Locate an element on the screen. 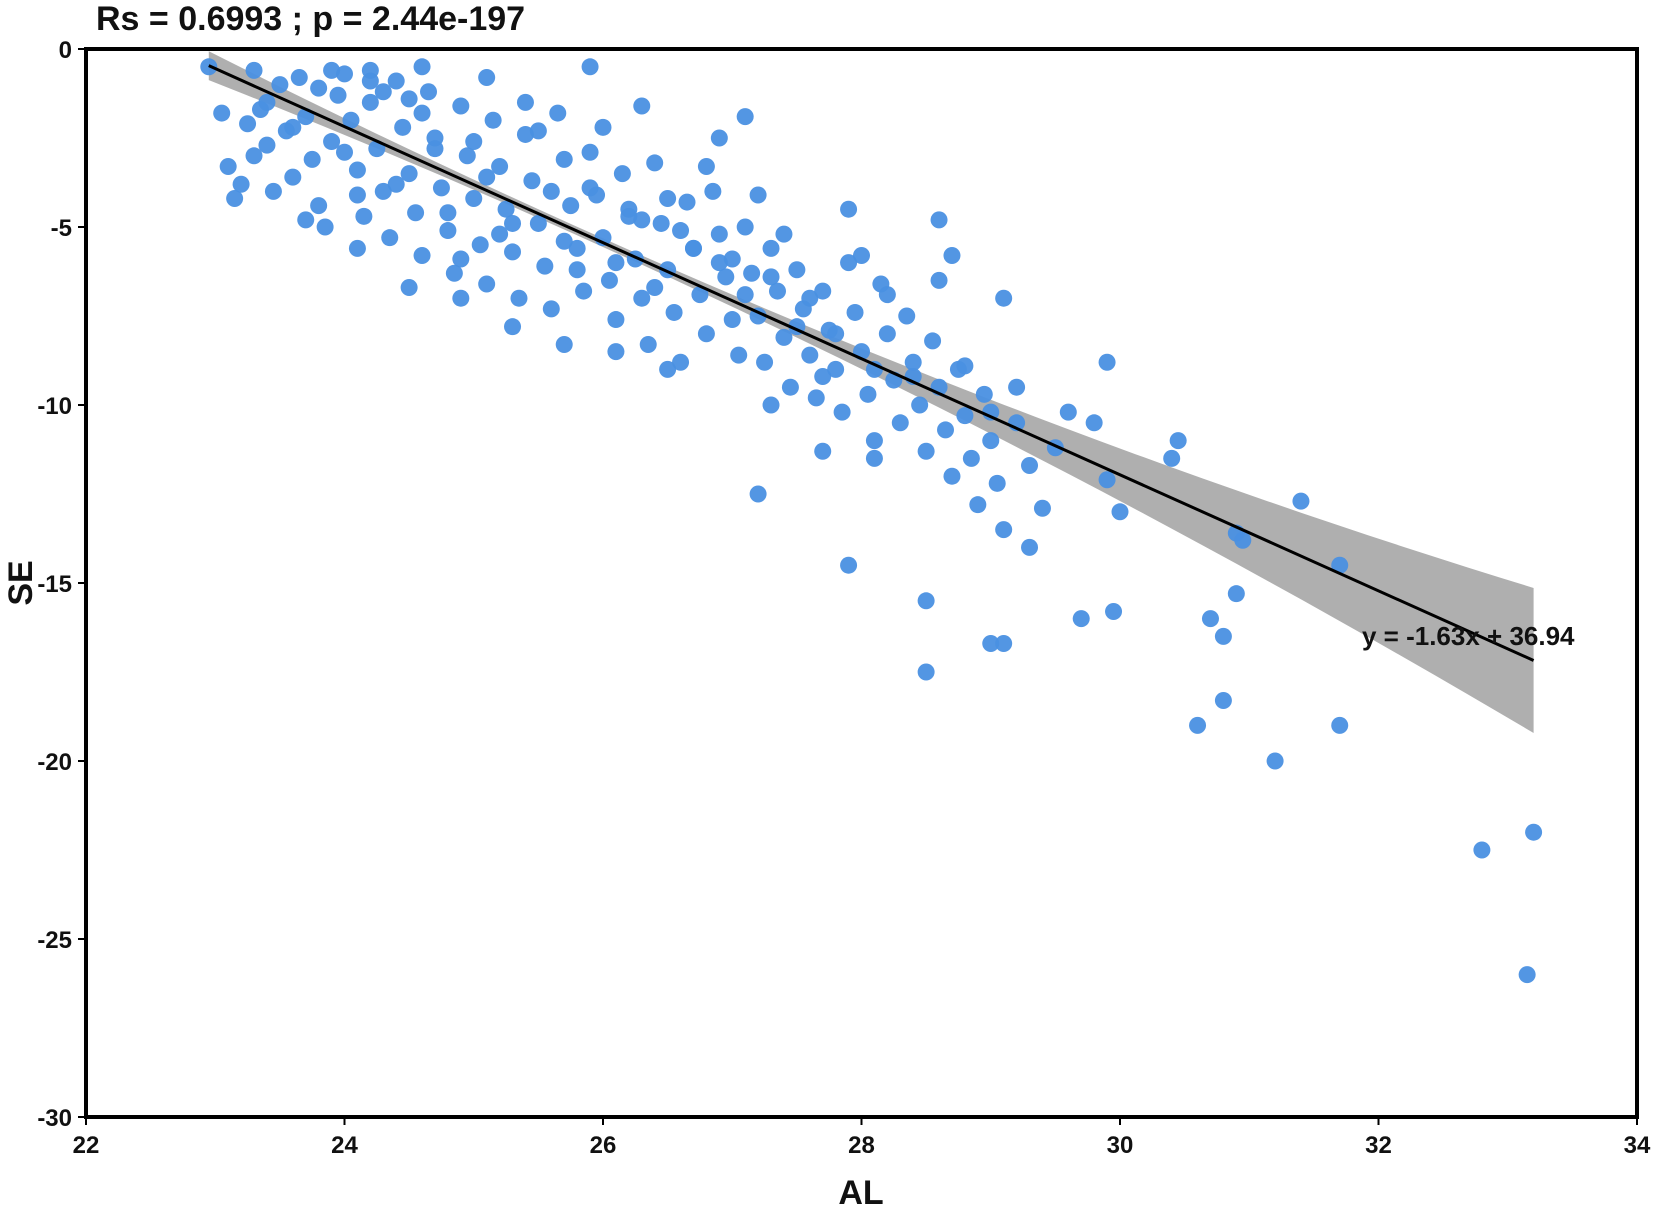 The image size is (1654, 1213). y-tick-label: -20 is located at coordinates (54, 762).